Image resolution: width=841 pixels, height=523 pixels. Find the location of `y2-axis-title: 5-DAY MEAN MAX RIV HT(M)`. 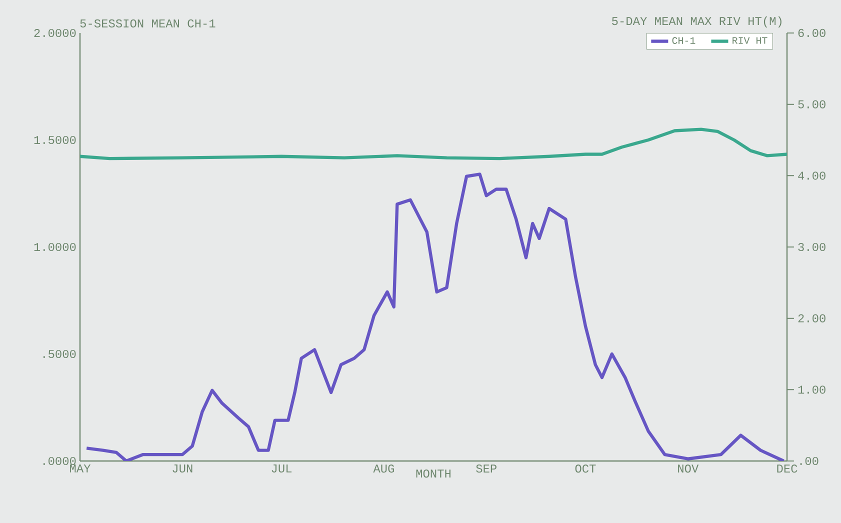

y2-axis-title: 5-DAY MEAN MAX RIV HT(M) is located at coordinates (697, 22).